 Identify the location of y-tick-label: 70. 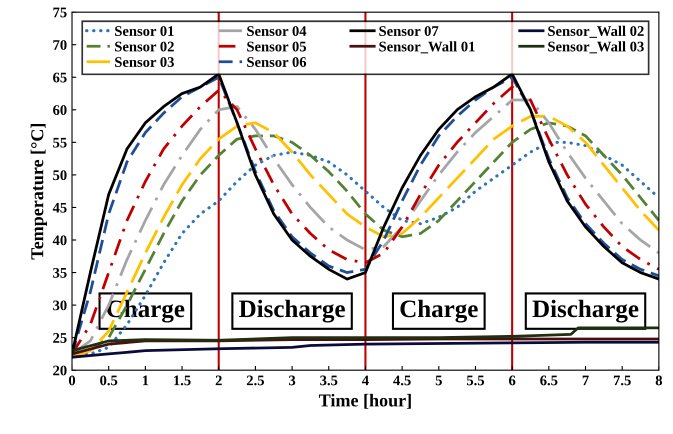
(60, 45).